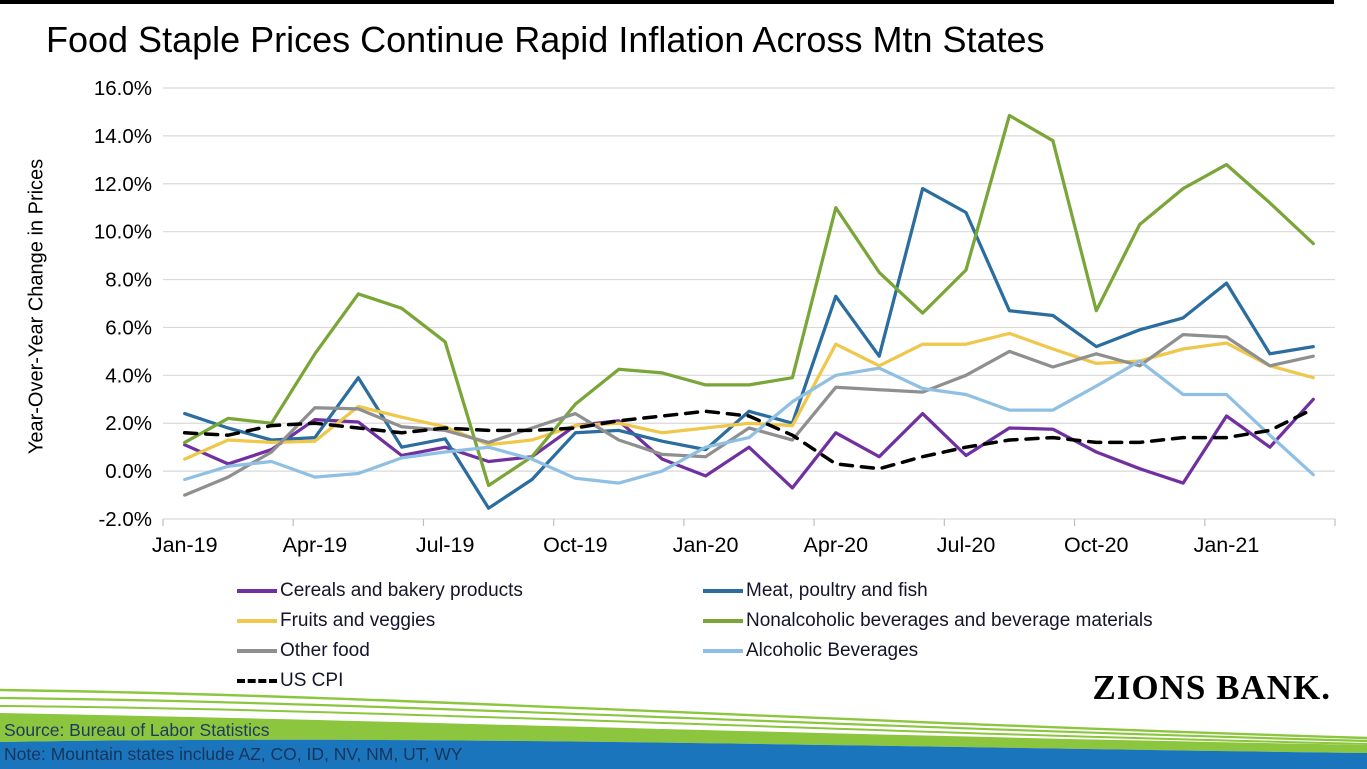  I want to click on legend-item: Fruits and veggies, so click(452, 621).